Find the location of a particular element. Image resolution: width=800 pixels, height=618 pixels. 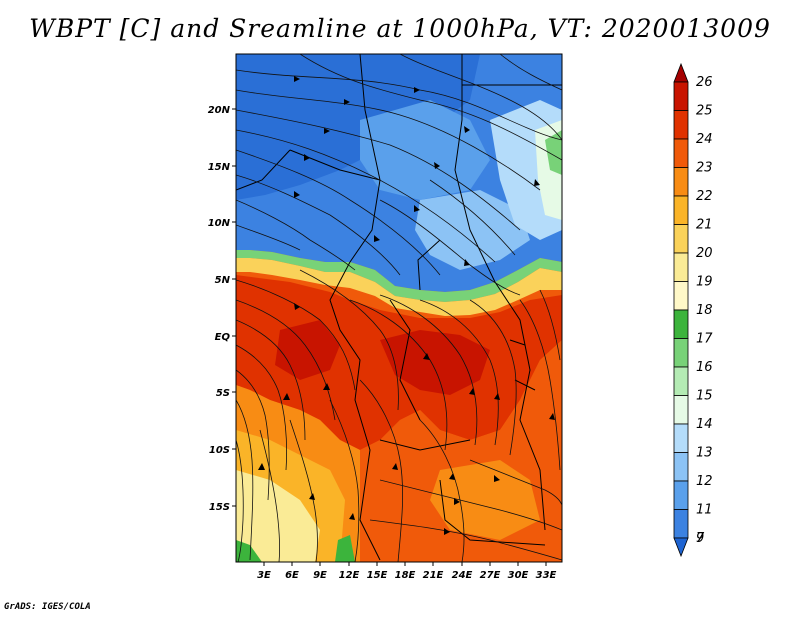

lon-label: 15E is located at coordinates (377, 575).